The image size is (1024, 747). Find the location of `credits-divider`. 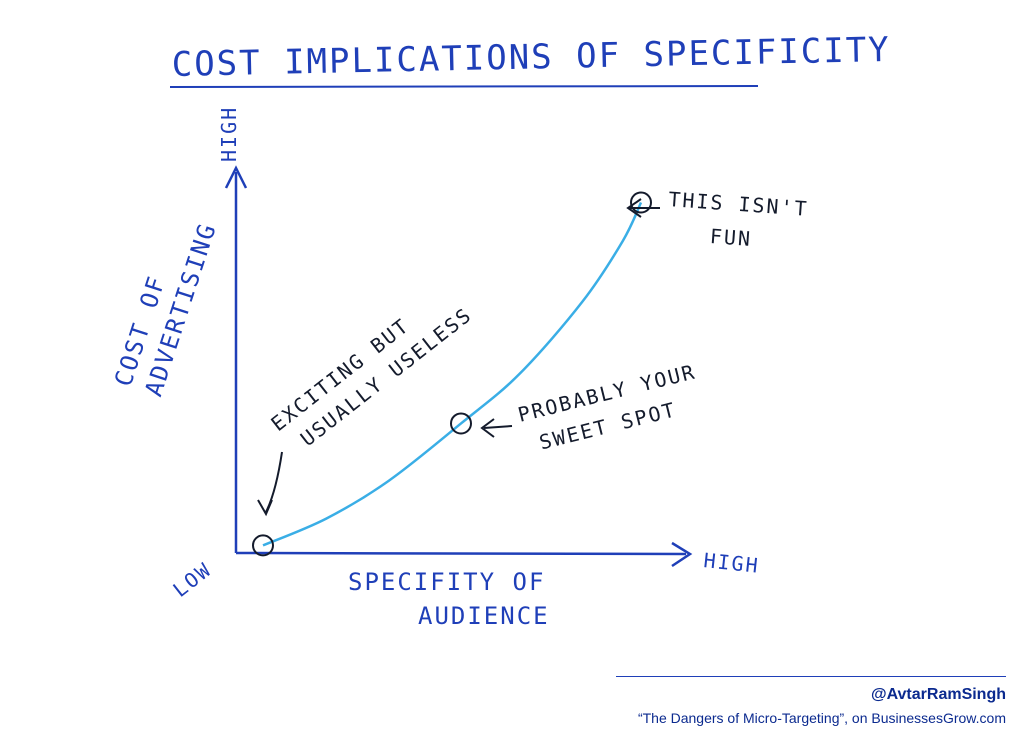

credits-divider is located at coordinates (811, 676).